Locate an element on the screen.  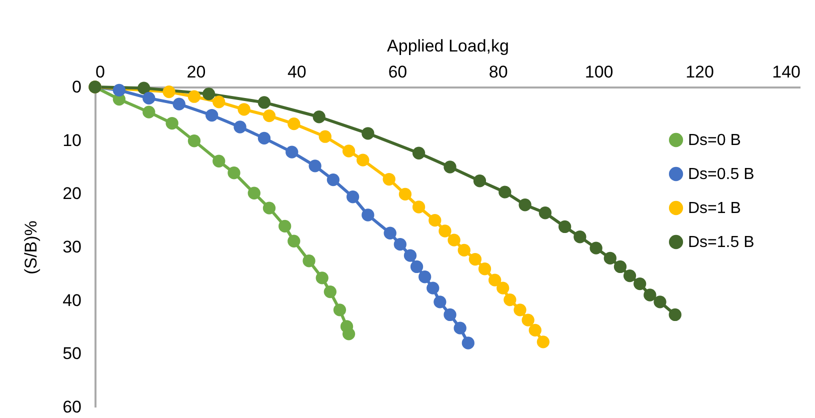
legend-label: Ds=0 B is located at coordinates (714, 140).